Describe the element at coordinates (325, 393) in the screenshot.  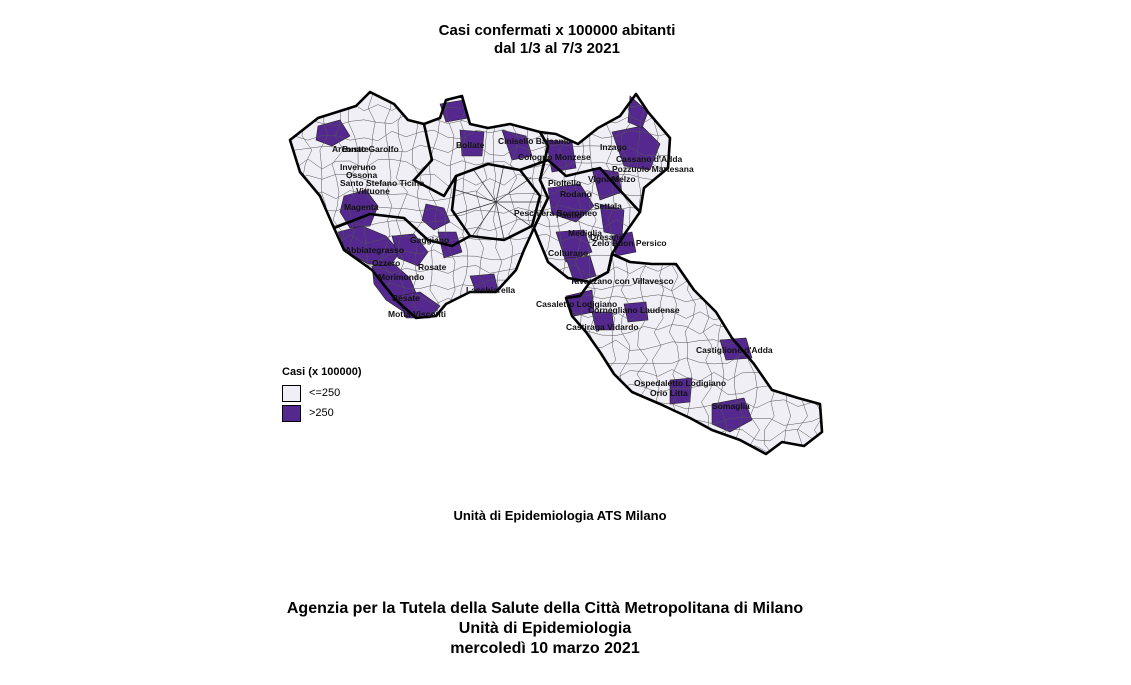
I see `legend-label-low: <=250` at that location.